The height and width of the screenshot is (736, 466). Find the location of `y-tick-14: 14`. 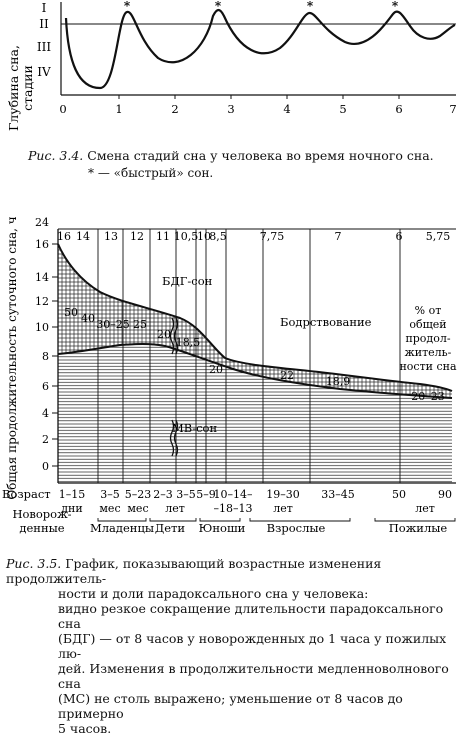

y-tick-14: 14 is located at coordinates (42, 277).